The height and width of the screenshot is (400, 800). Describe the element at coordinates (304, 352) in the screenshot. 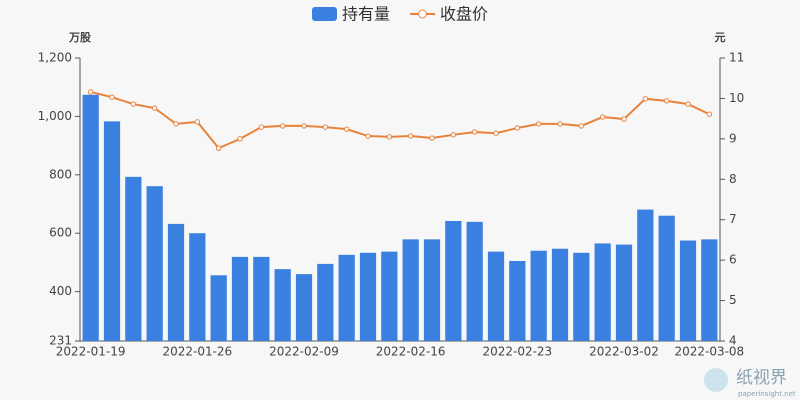

I see `x-tick-label: 2022-02-09` at that location.